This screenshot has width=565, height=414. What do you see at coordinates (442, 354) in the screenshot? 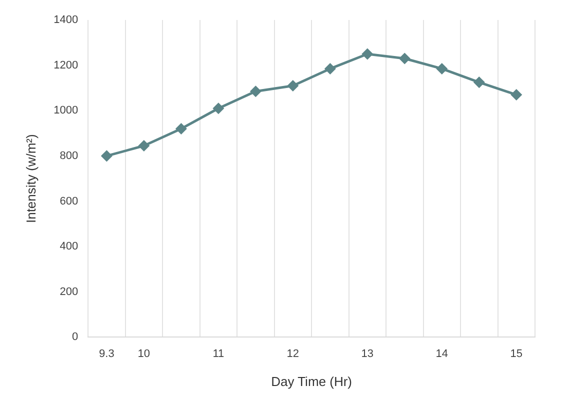
I see `x-tick-label: 14` at bounding box center [442, 354].